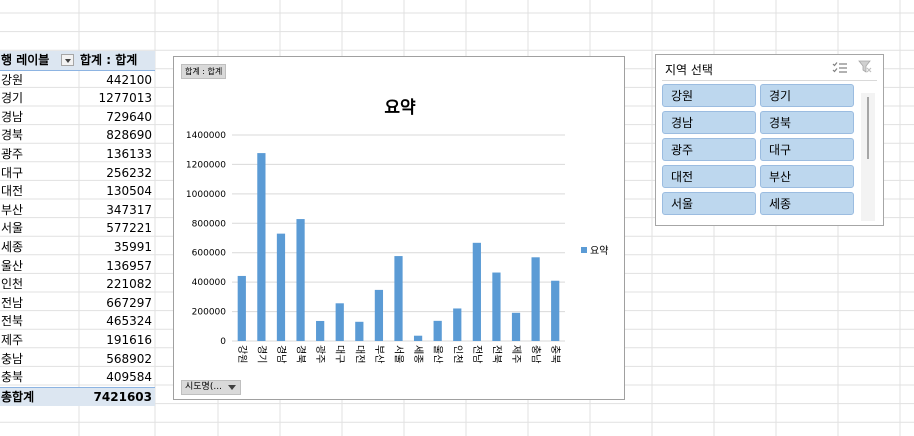 The height and width of the screenshot is (436, 914). I want to click on x-tick-label: 부산, so click(379, 354).